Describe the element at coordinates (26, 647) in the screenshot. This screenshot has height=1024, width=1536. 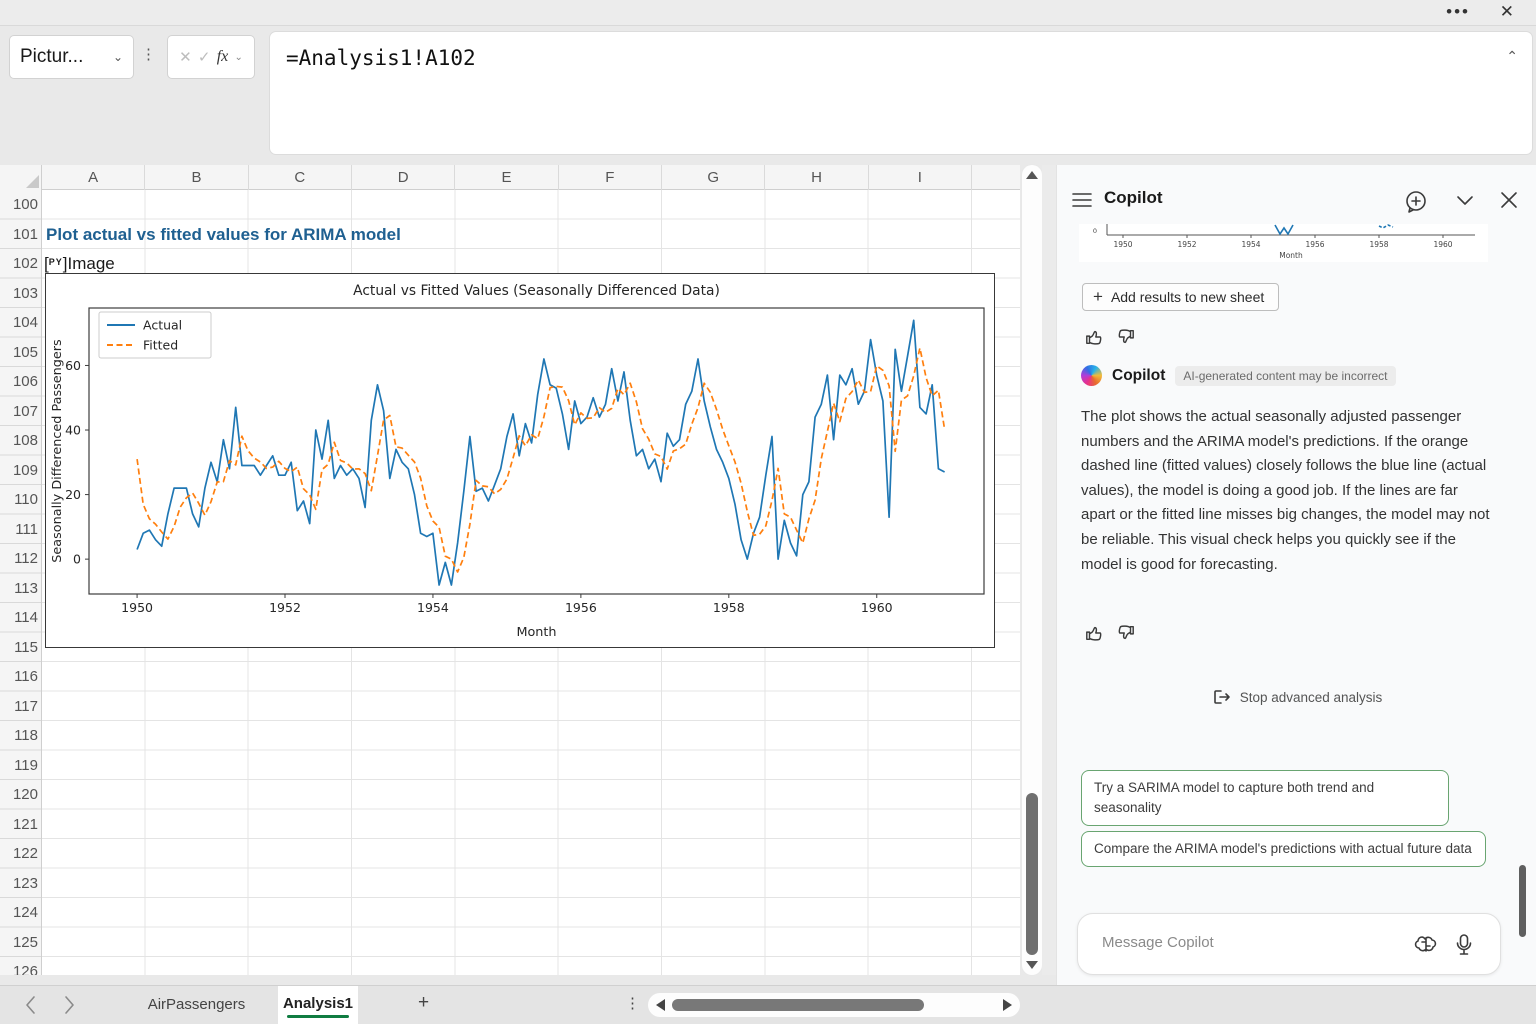
I see `row-header-115: 115` at that location.